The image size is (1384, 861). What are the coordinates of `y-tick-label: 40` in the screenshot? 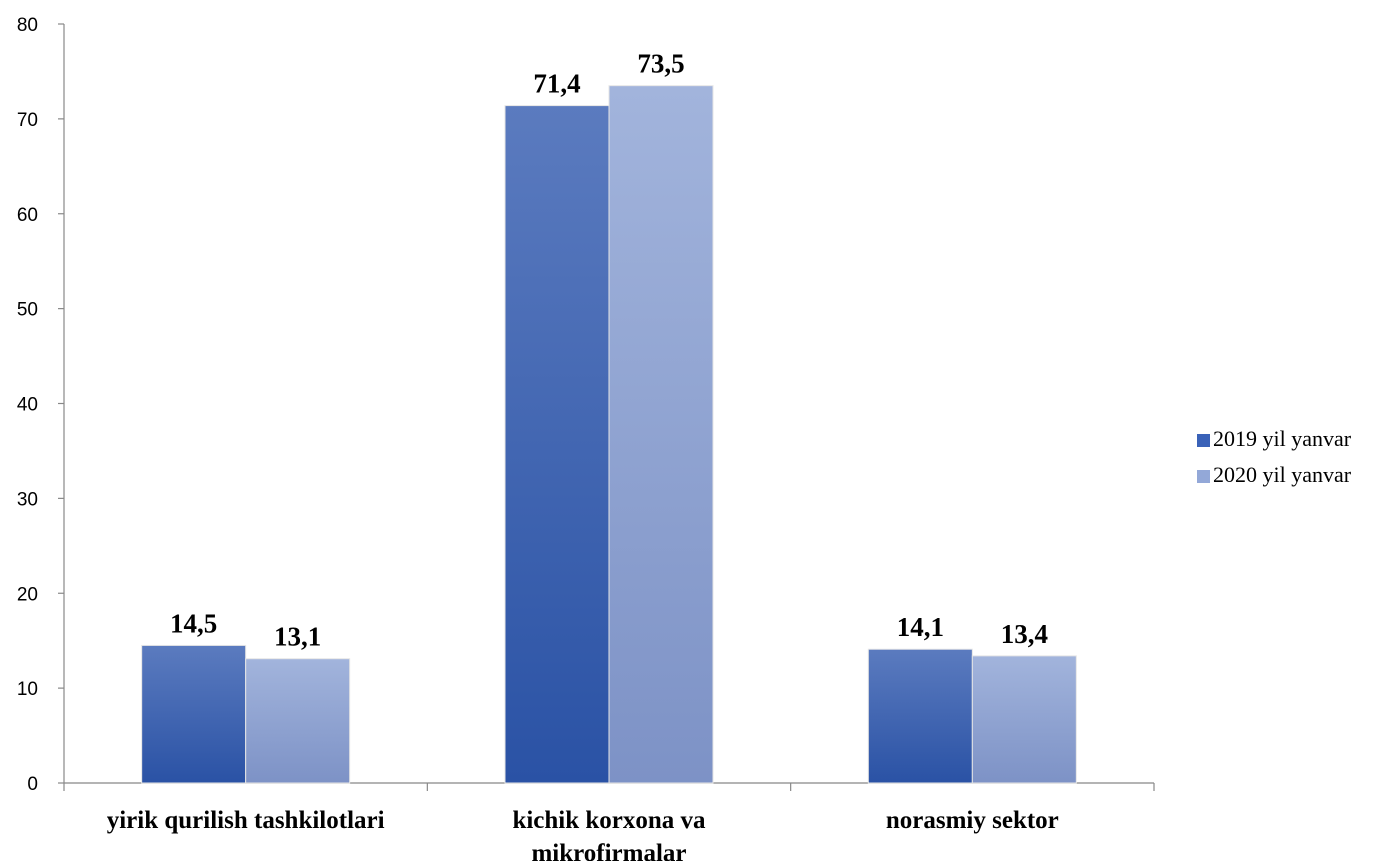 It's located at (27, 405).